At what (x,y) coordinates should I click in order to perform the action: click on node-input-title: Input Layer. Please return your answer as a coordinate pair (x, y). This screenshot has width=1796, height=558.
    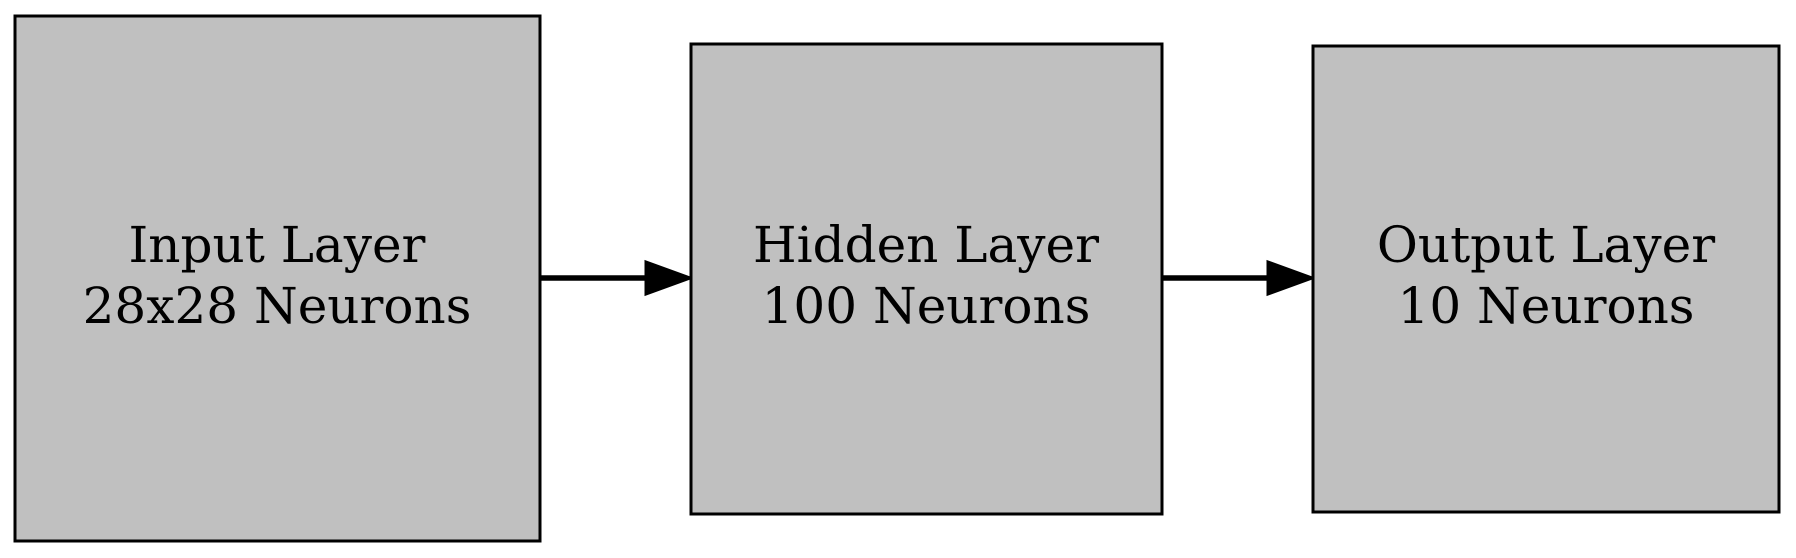
    Looking at the image, I should click on (277, 245).